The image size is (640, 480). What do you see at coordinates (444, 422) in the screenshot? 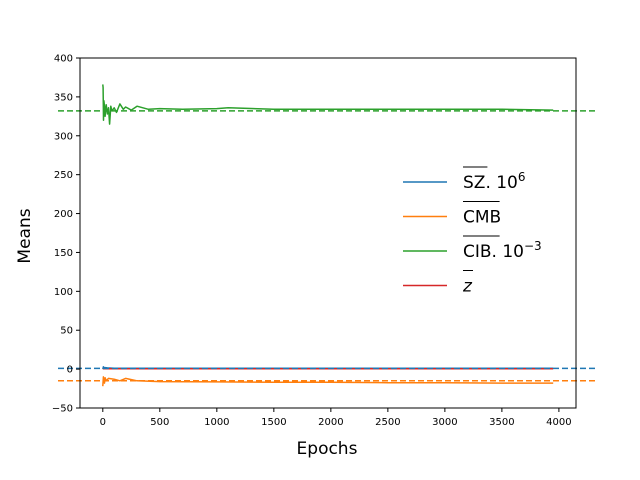
I see `x-tick-label: 3000` at bounding box center [444, 422].